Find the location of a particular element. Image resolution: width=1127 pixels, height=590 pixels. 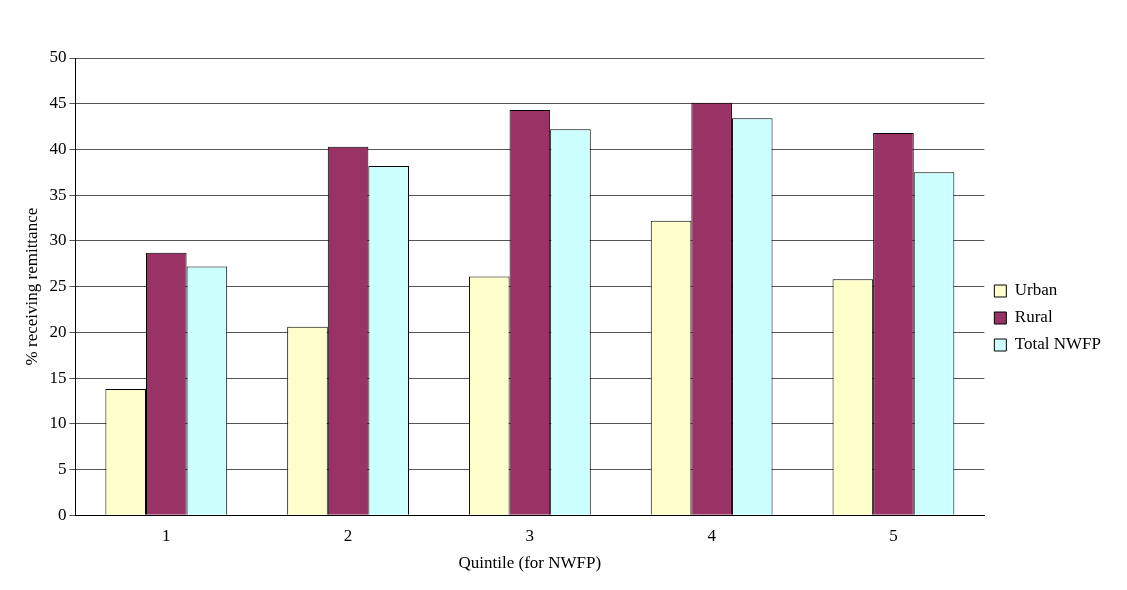

y-tick-label: 40 is located at coordinates (58, 148).